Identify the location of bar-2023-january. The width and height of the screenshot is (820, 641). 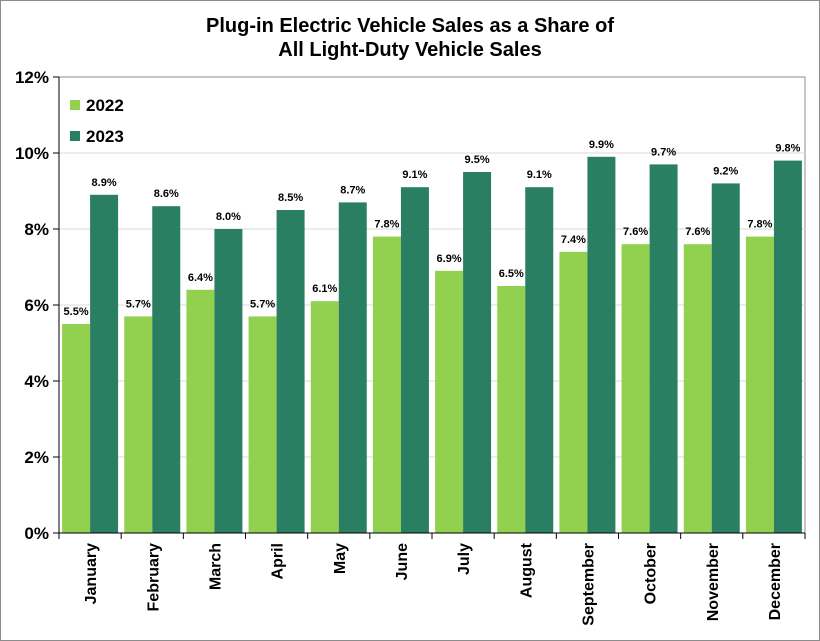
(104, 364).